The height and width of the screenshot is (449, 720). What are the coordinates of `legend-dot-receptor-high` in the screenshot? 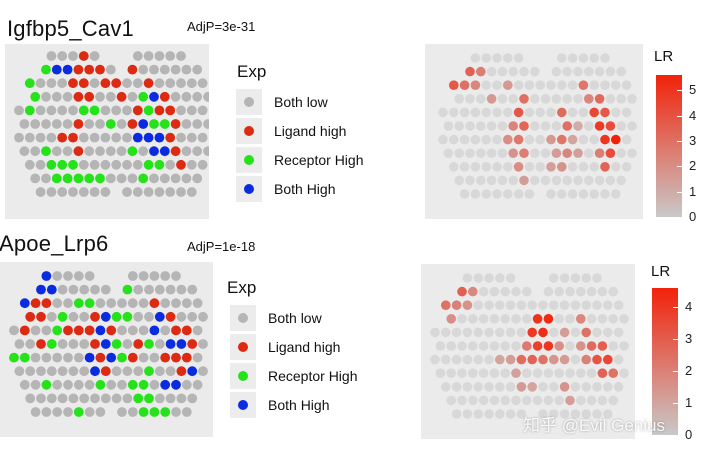 It's located at (243, 376).